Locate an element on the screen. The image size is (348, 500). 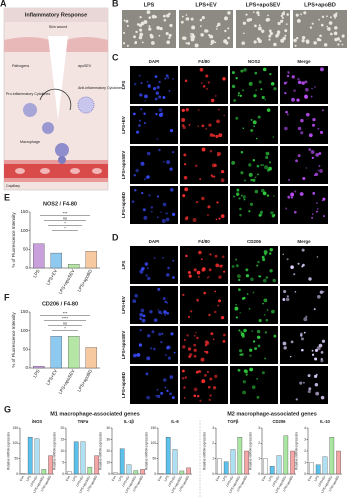
y-tick-label: 3 is located at coordinates (305, 439).